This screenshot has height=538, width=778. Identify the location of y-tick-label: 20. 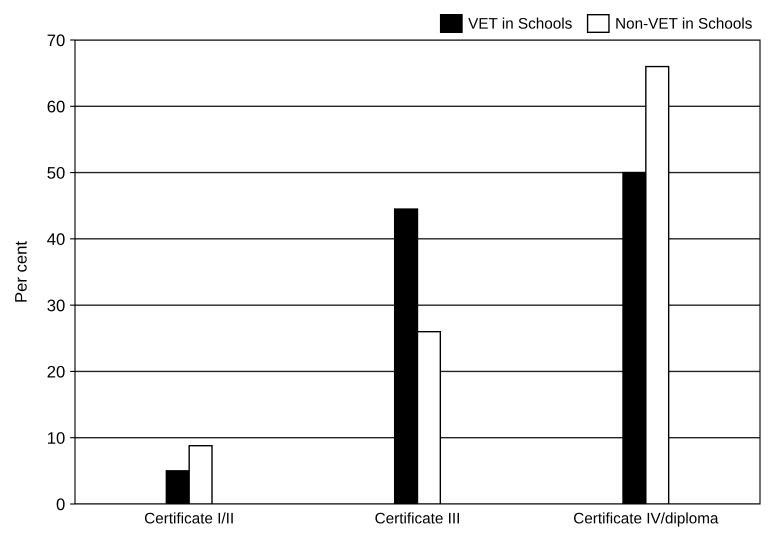
(56, 372).